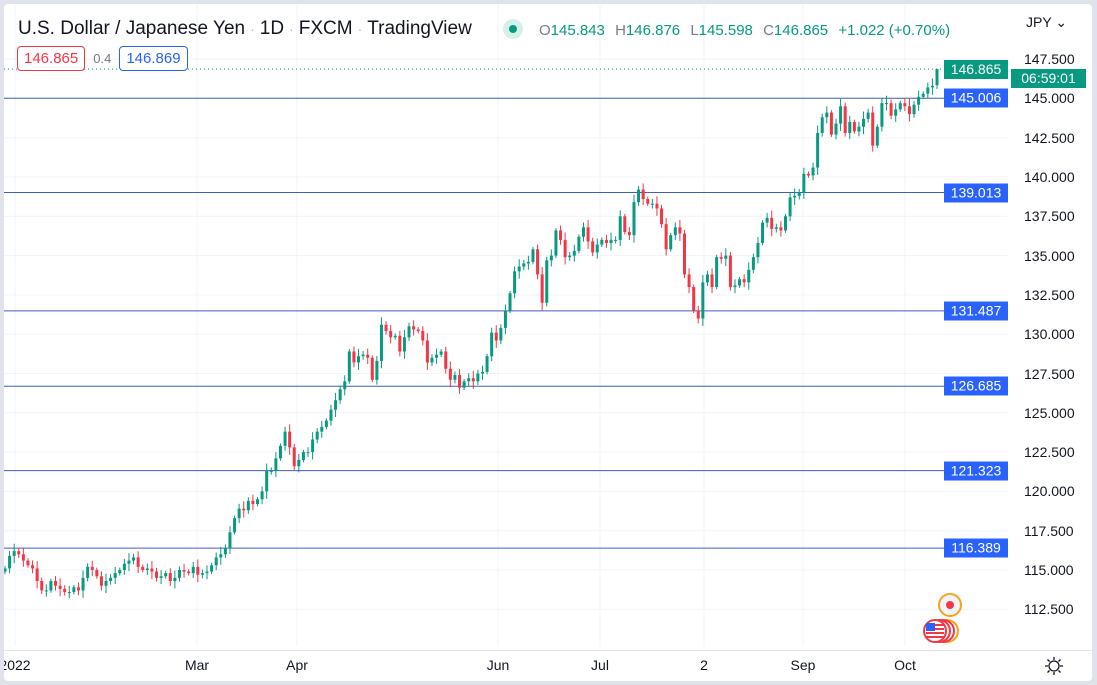 This screenshot has width=1097, height=685. I want to click on bar-countdown: 06:59:01, so click(1048, 78).